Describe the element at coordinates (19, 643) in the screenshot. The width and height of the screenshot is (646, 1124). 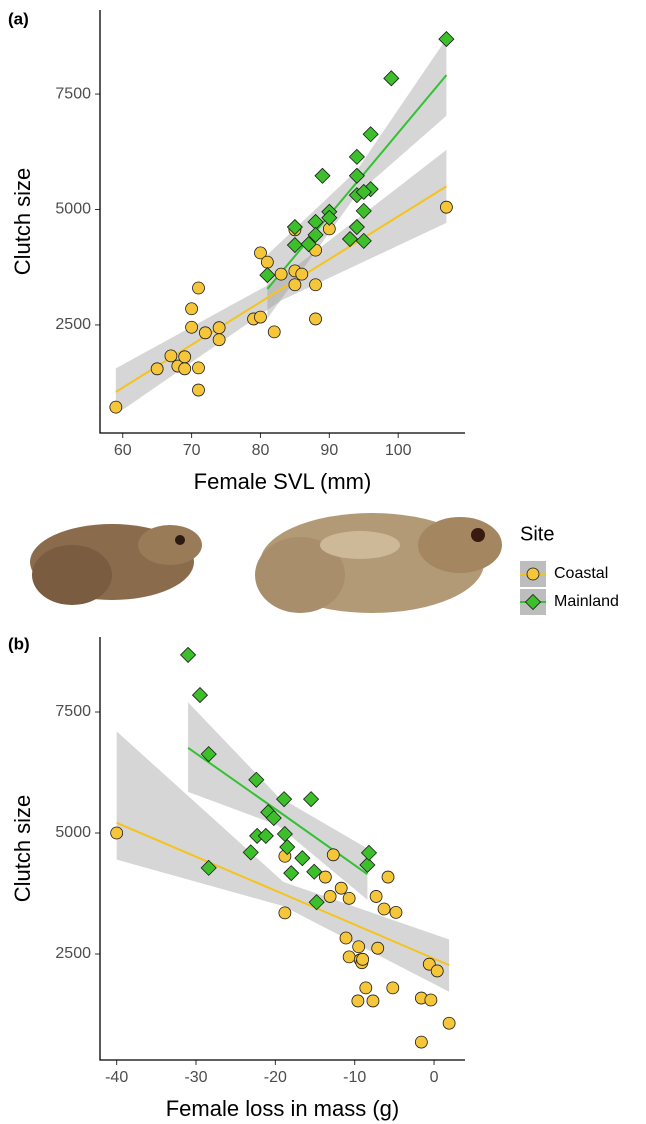
I see `panel-label: (b)` at that location.